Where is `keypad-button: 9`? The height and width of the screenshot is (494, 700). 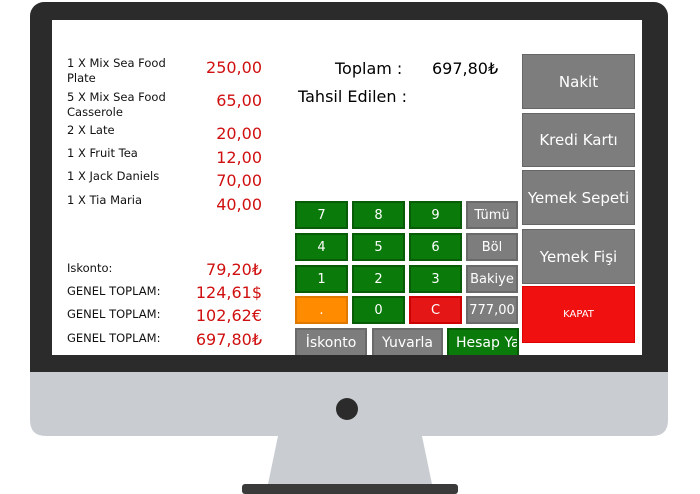 keypad-button: 9 is located at coordinates (435, 215).